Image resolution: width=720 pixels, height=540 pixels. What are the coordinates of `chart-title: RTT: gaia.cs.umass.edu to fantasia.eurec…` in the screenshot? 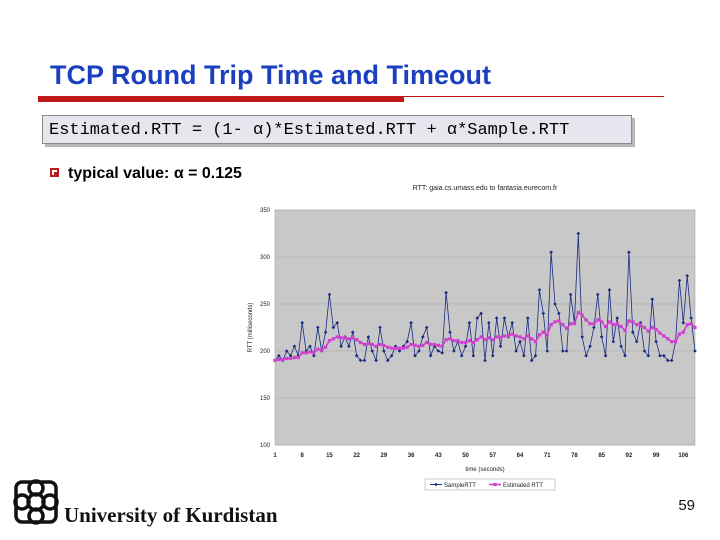 It's located at (485, 188).